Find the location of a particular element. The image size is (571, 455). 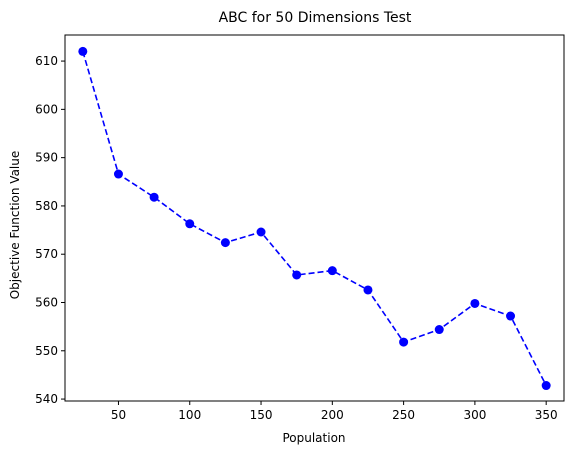

y-tick-label: 580 is located at coordinates (46, 206).